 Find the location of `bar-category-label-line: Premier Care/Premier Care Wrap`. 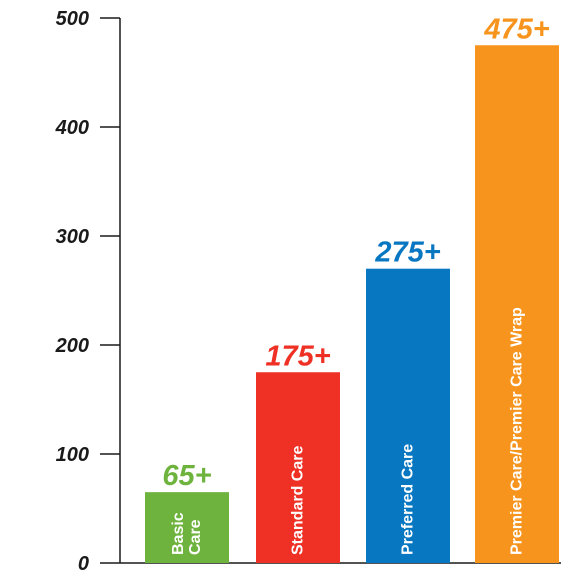

bar-category-label-line: Premier Care/Premier Care Wrap is located at coordinates (516, 431).